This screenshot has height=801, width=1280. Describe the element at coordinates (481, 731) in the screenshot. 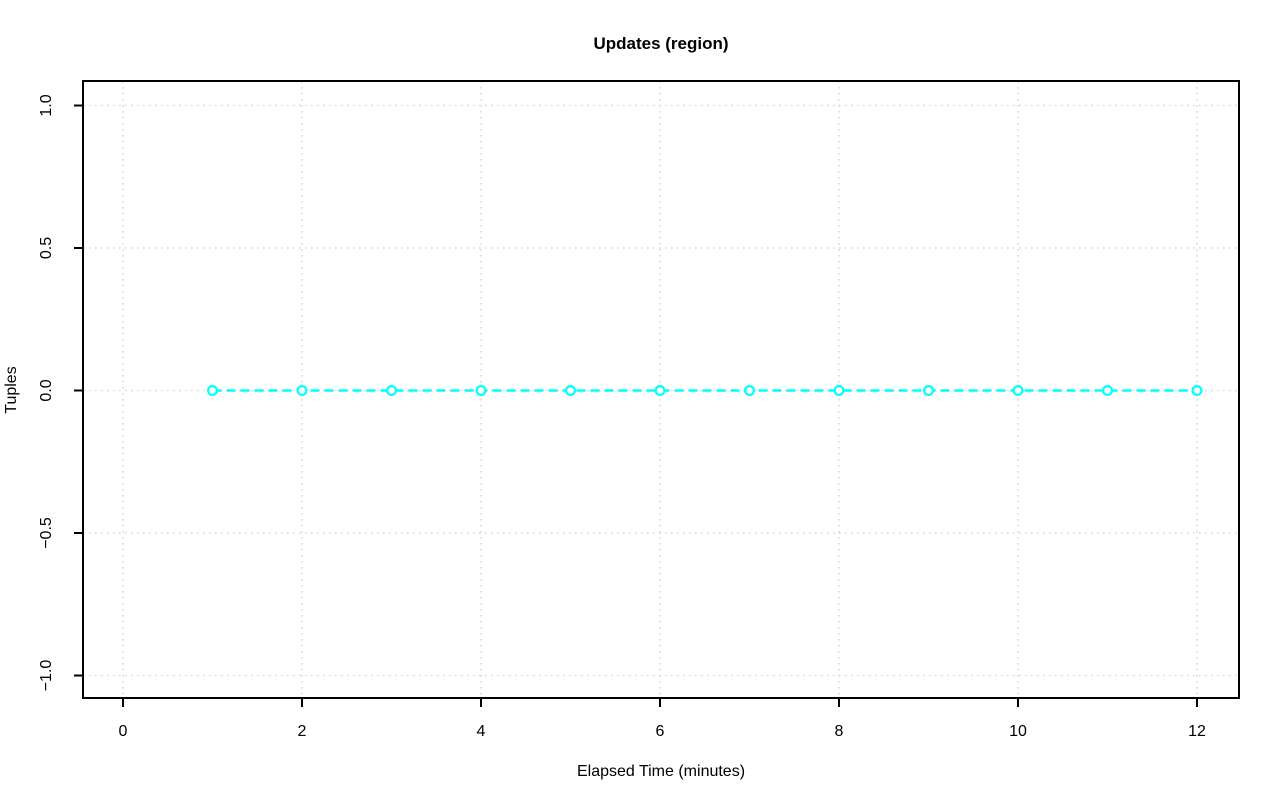

I see `x-tick-label: 4` at that location.